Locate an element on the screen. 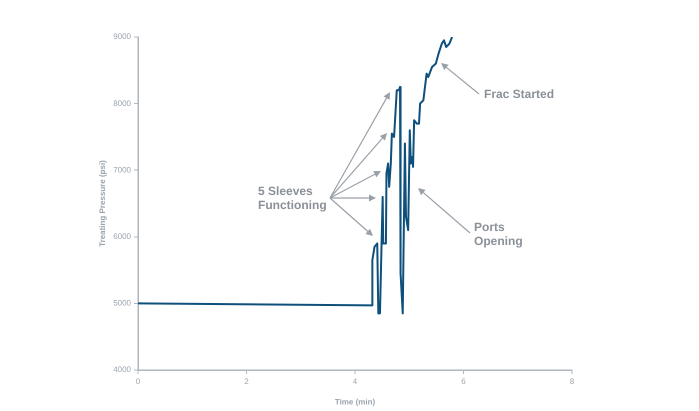 This screenshot has width=699, height=411. y-tick-label: 9000 is located at coordinates (122, 37).